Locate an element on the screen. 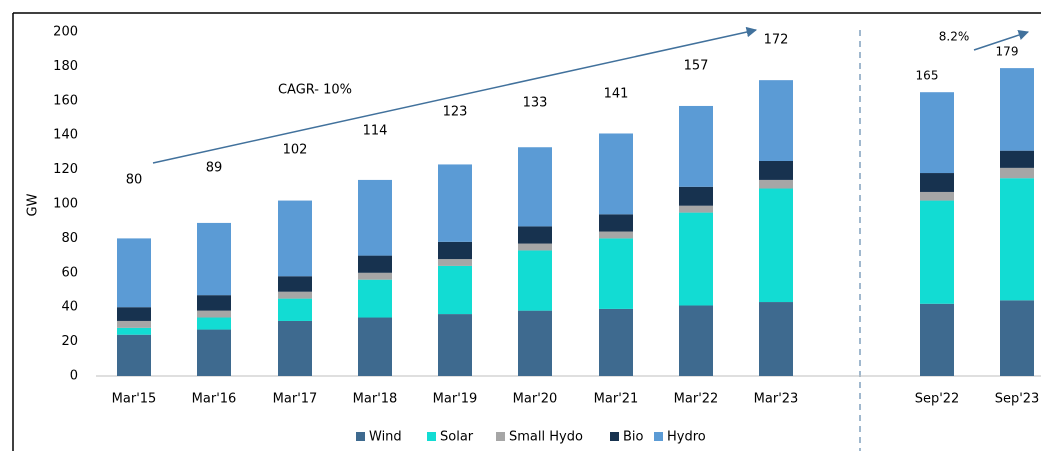  y-axis-label: GW is located at coordinates (33, 204).